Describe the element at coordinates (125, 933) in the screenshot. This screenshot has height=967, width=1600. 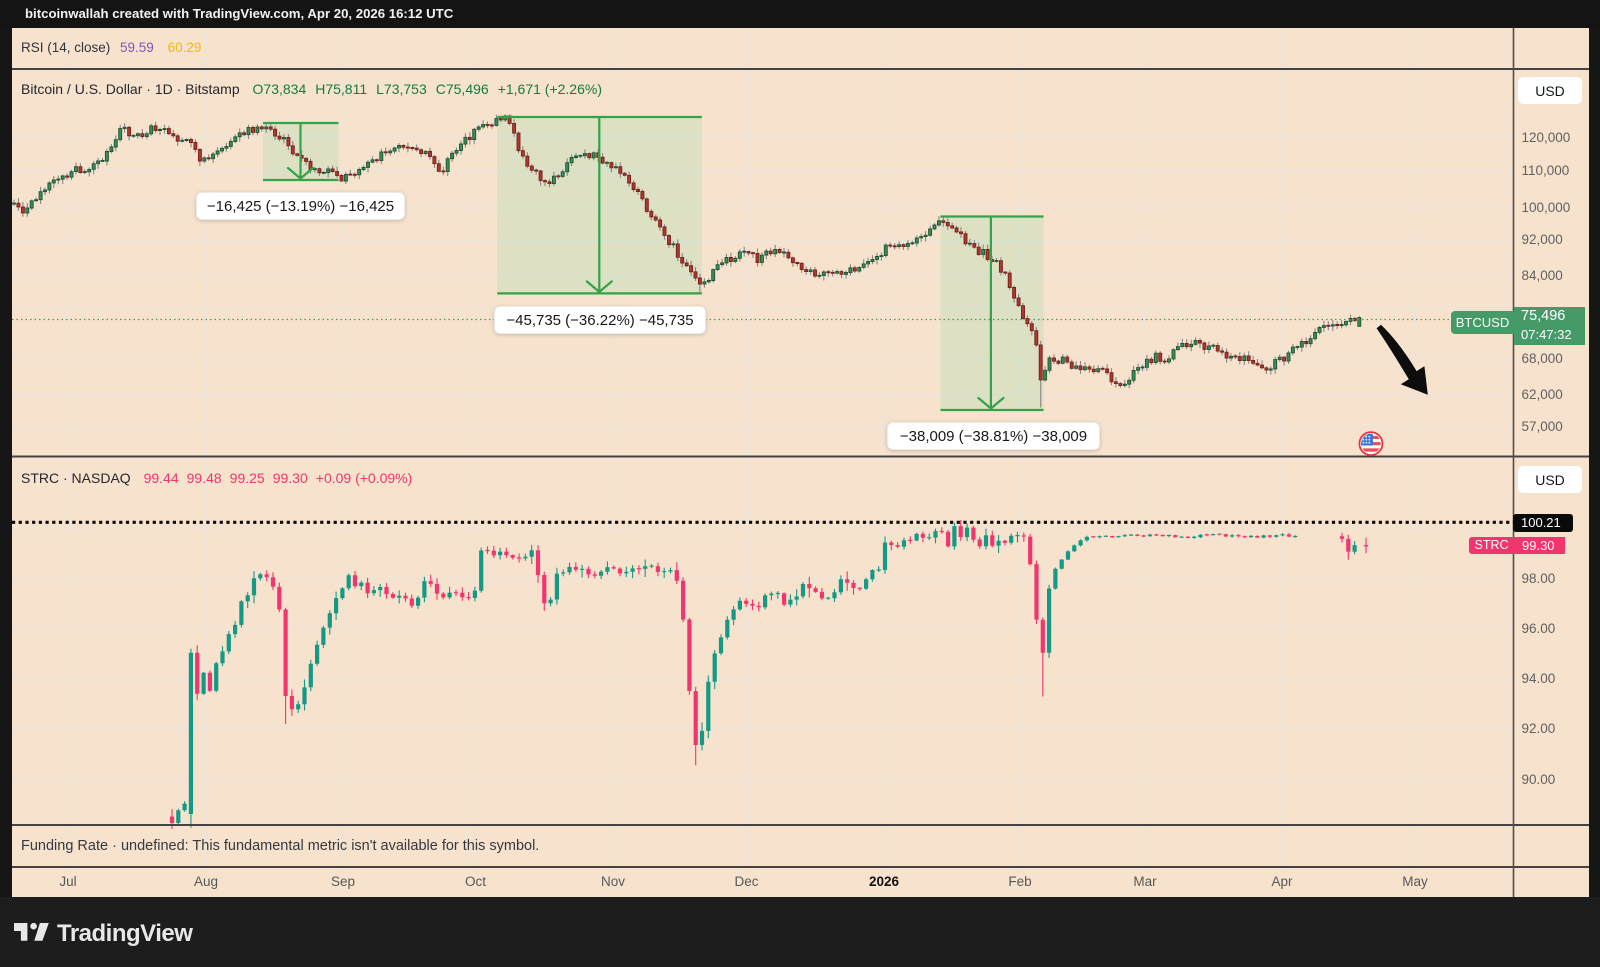
I see `svg-text: TradingView` at that location.